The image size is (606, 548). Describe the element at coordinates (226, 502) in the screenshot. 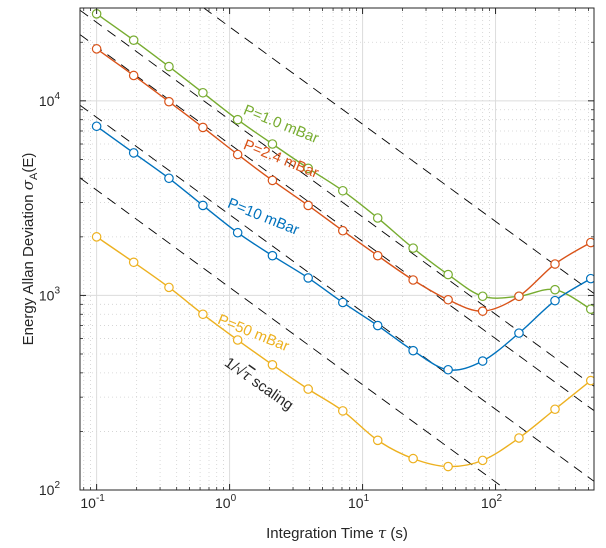

I see `x-tick-label: 10⁰` at that location.